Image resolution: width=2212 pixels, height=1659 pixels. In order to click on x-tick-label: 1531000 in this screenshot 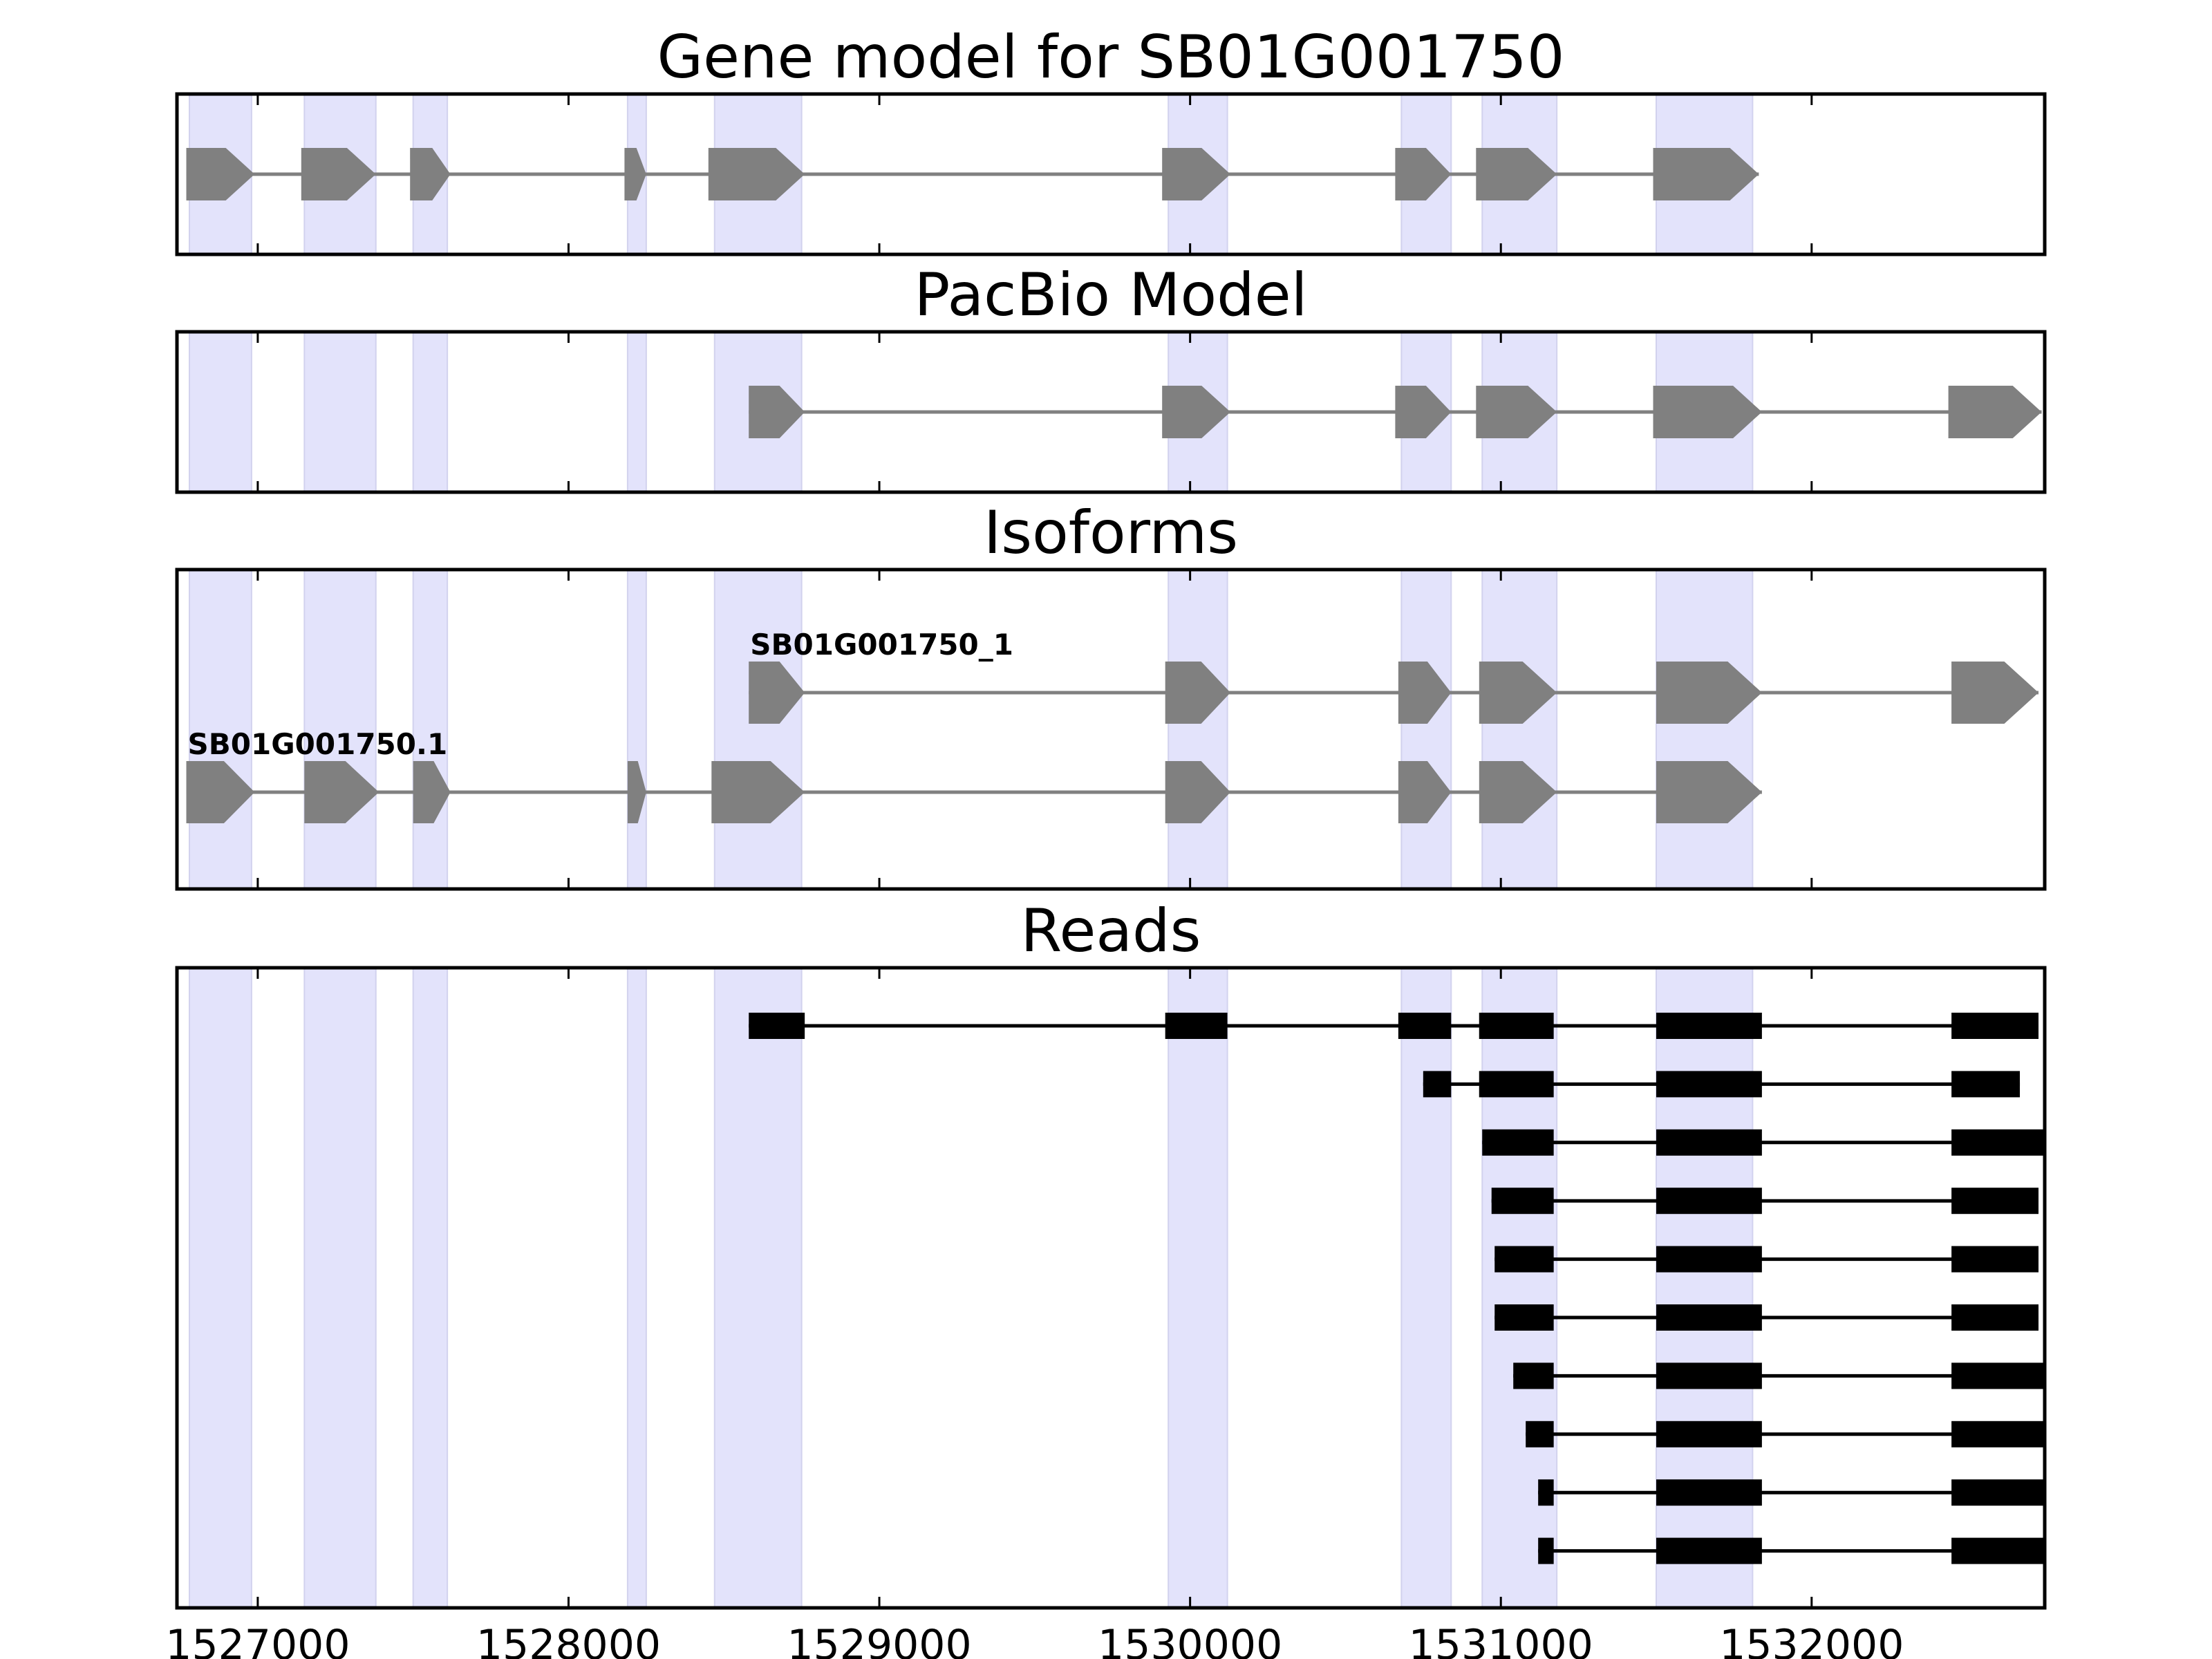, I will do `click(1501, 1640)`.